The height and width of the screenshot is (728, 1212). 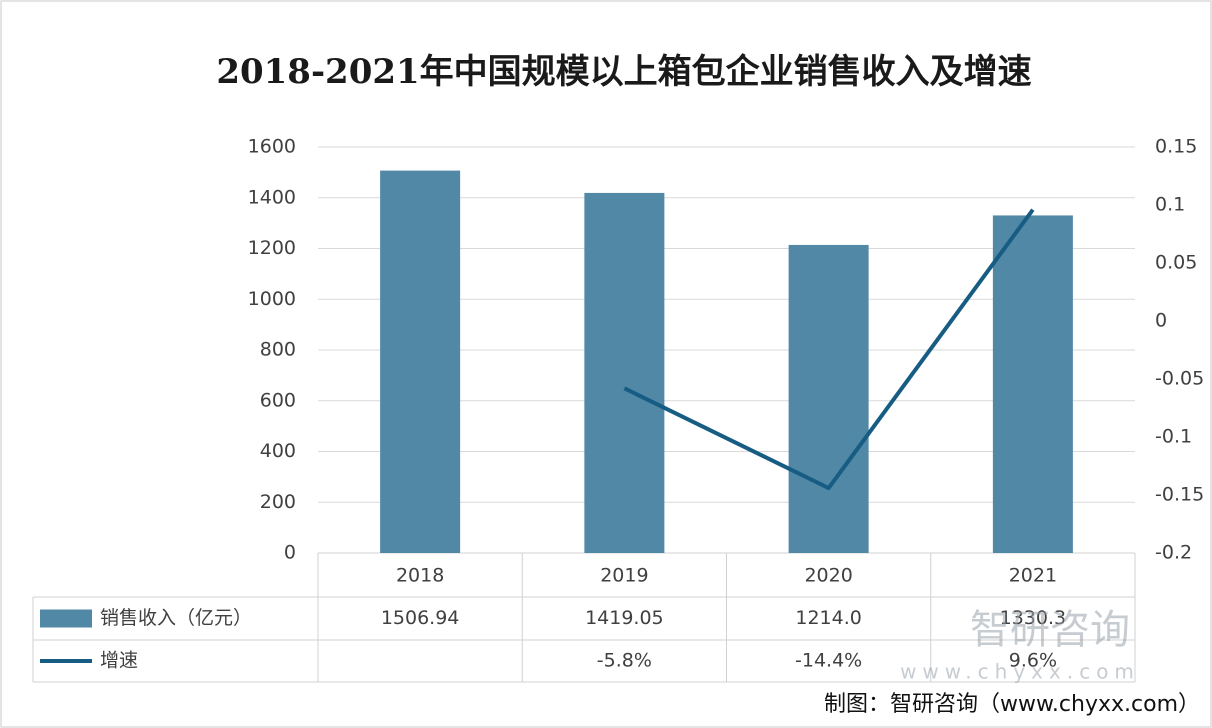 What do you see at coordinates (272, 299) in the screenshot?
I see `y-tick-label: 1000` at bounding box center [272, 299].